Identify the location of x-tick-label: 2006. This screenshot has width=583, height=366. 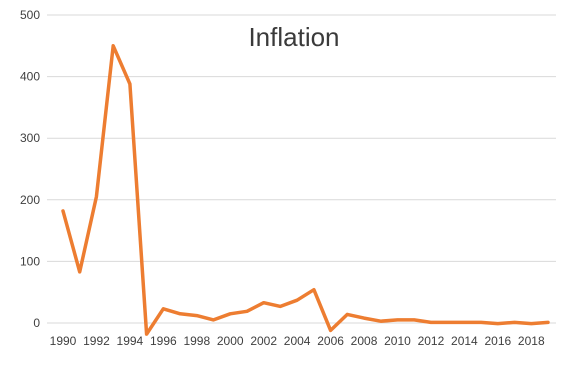
(330, 341).